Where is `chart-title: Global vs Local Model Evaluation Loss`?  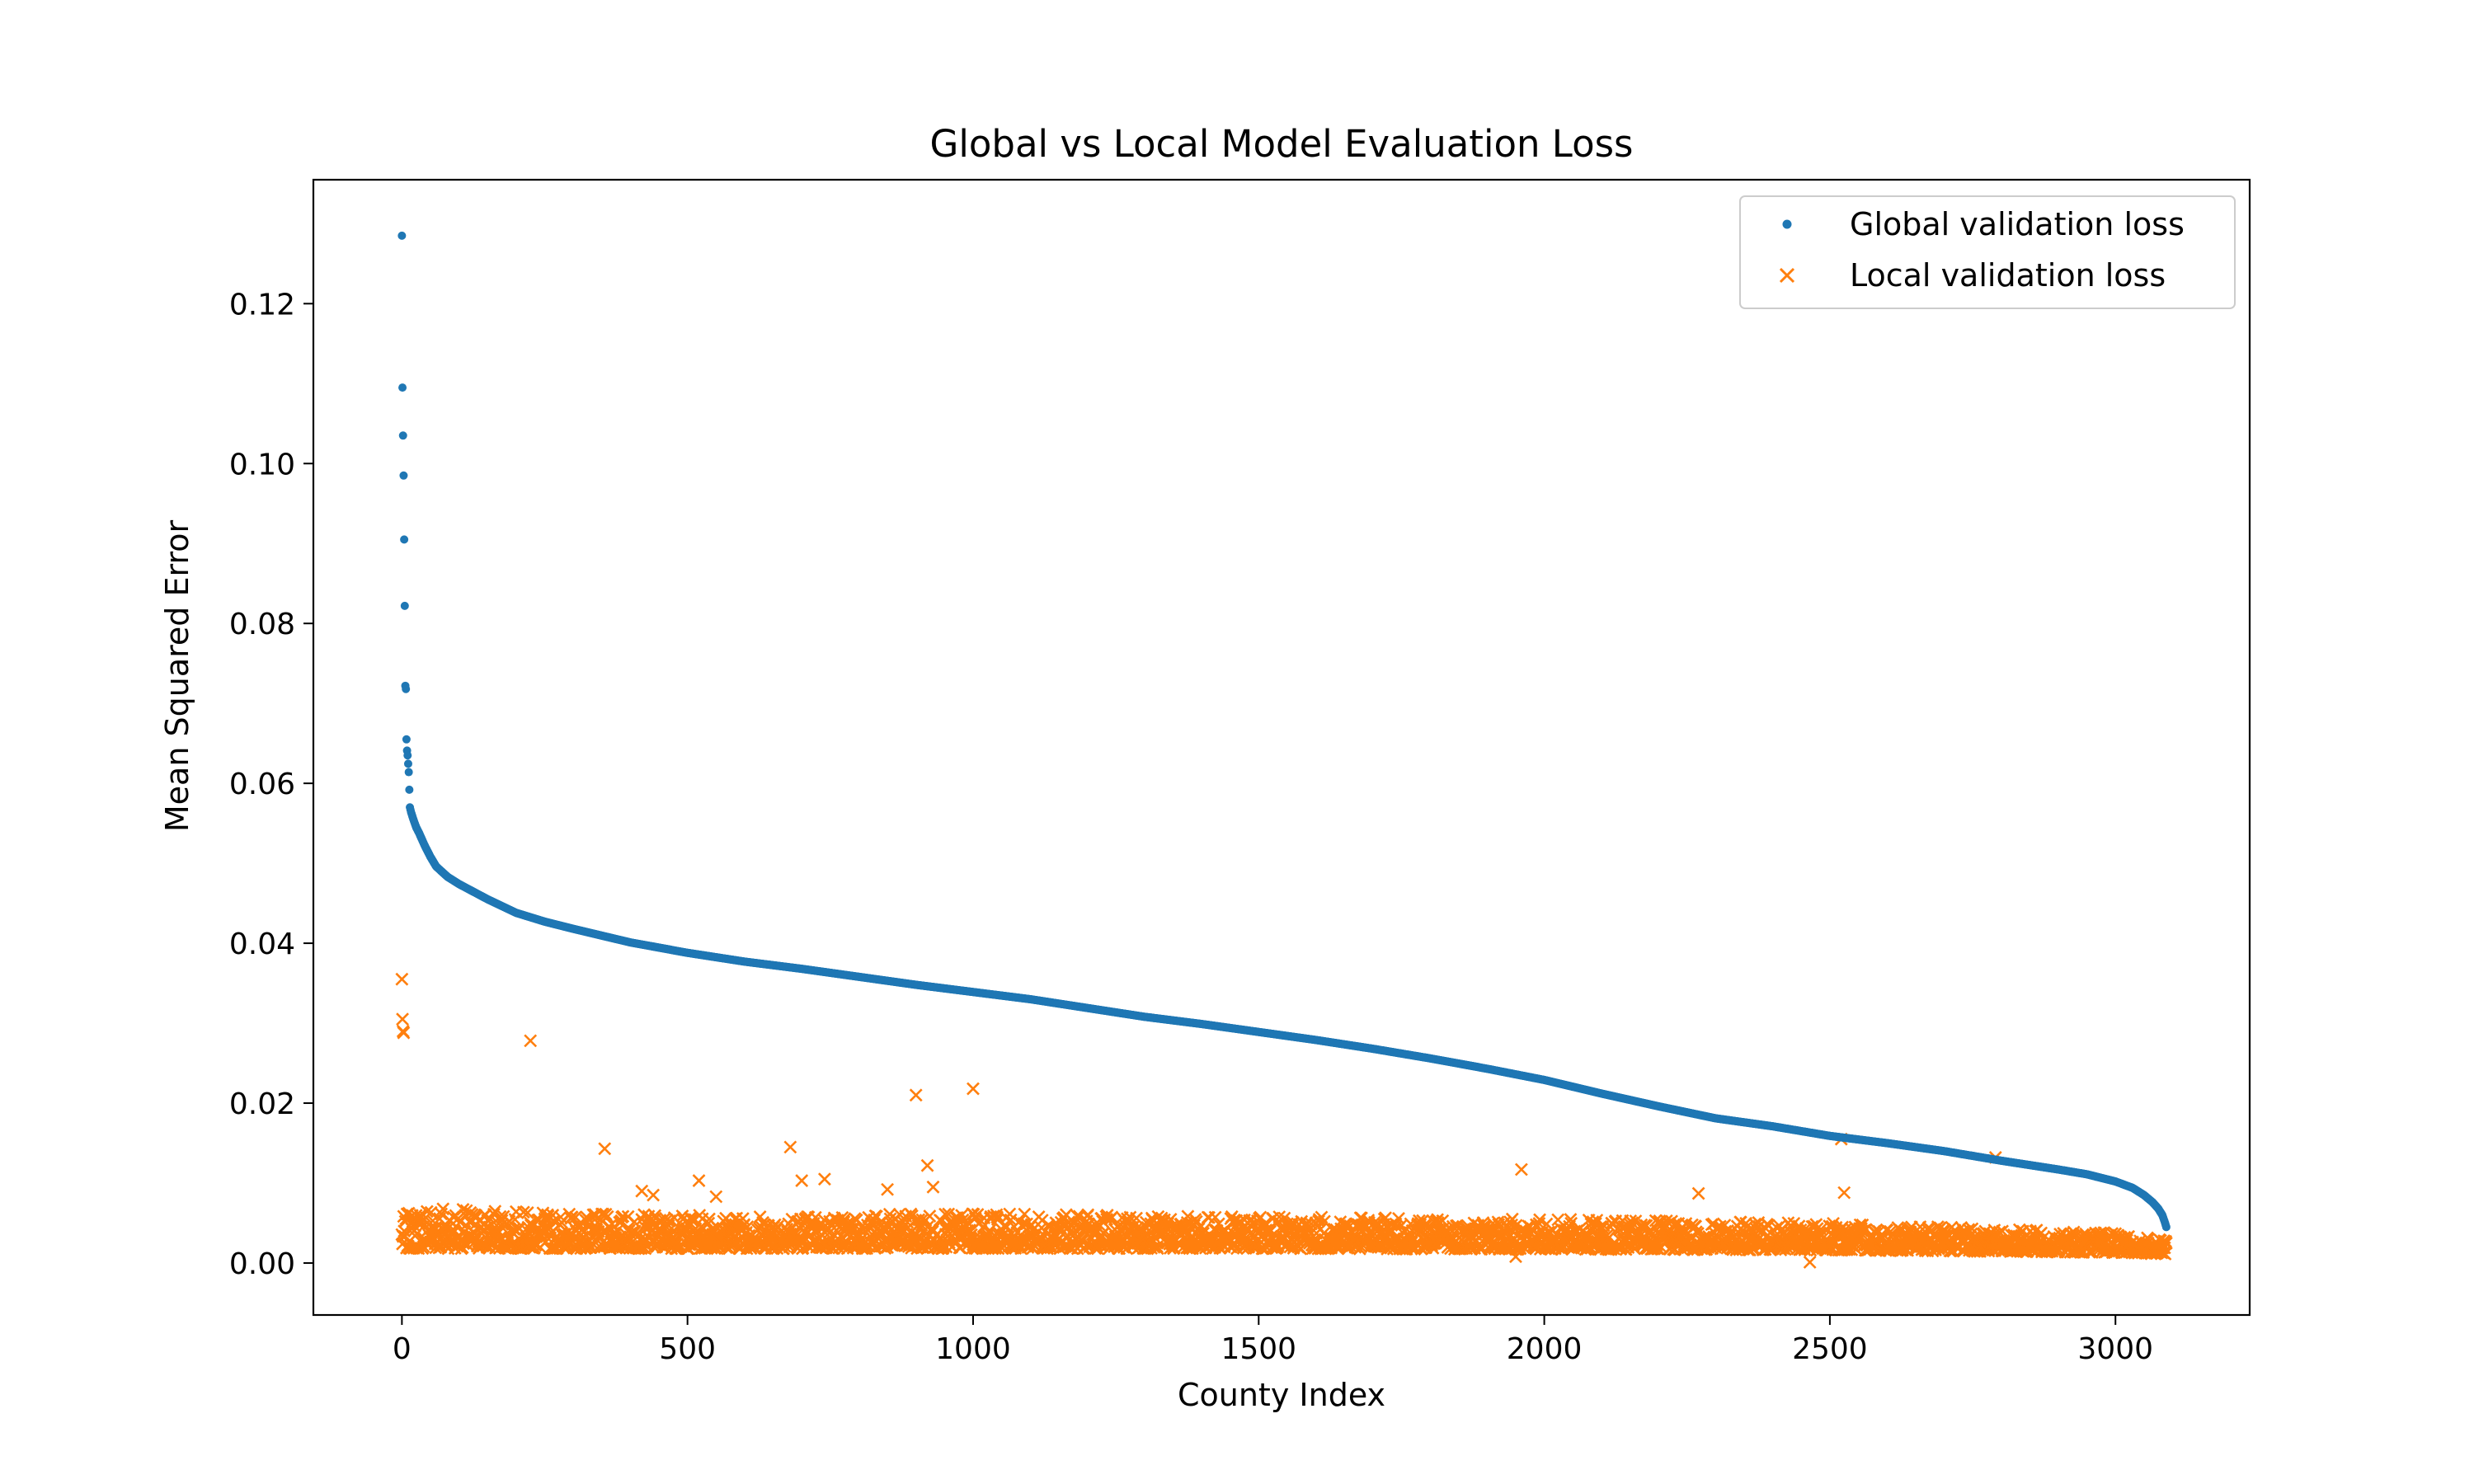
chart-title: Global vs Local Model Evaluation Loss is located at coordinates (1281, 144).